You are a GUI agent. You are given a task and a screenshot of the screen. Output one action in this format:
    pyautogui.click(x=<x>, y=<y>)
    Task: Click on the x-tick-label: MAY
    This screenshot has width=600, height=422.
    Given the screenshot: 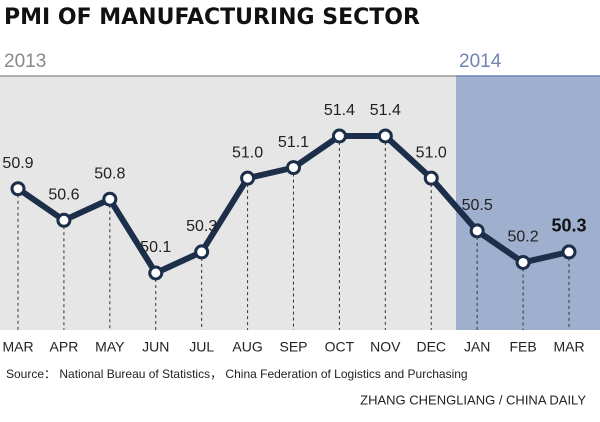 What is the action you would take?
    pyautogui.click(x=110, y=347)
    